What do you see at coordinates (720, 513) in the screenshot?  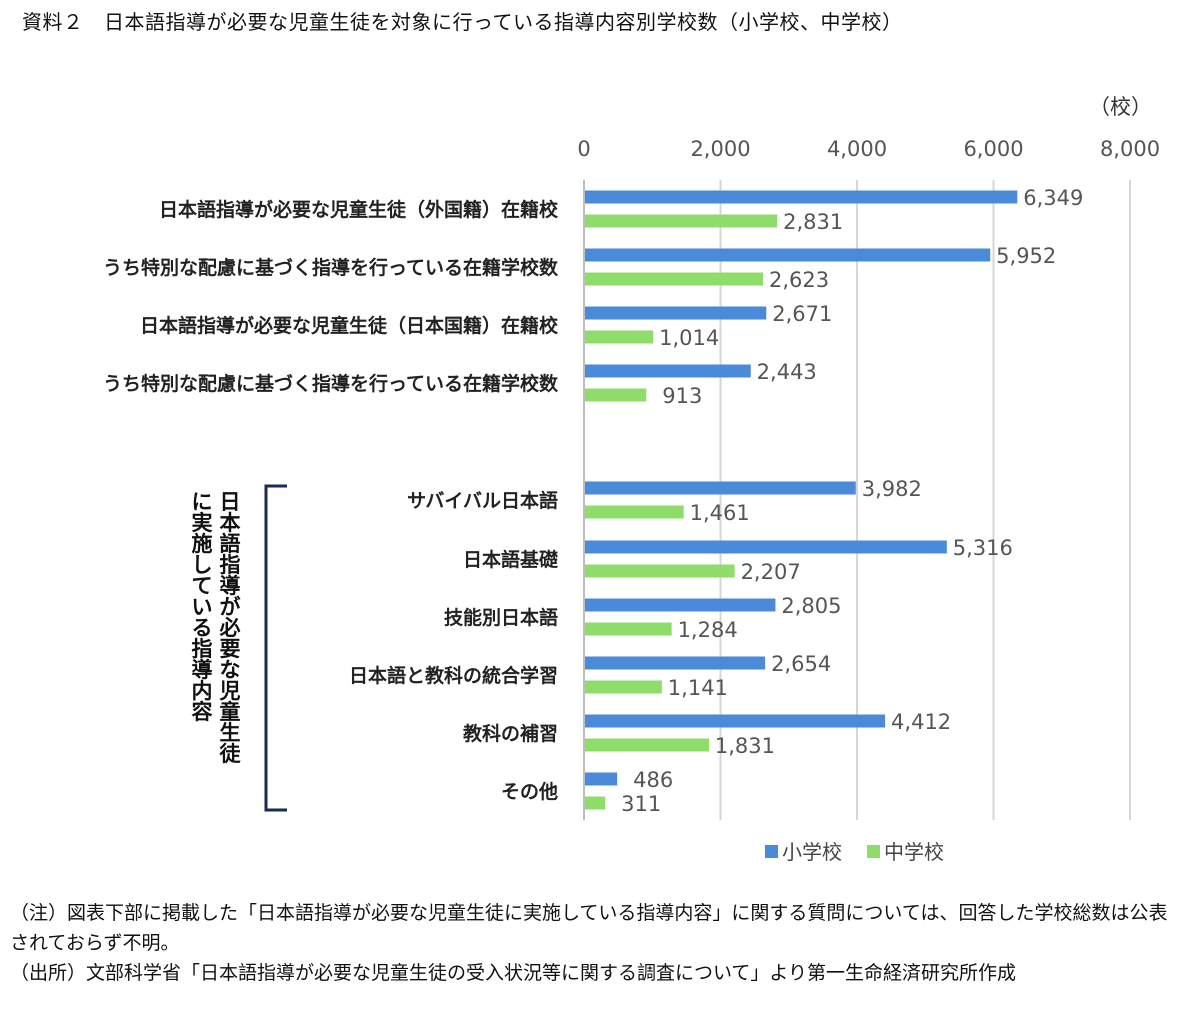 I see `data-label: 1,461` at bounding box center [720, 513].